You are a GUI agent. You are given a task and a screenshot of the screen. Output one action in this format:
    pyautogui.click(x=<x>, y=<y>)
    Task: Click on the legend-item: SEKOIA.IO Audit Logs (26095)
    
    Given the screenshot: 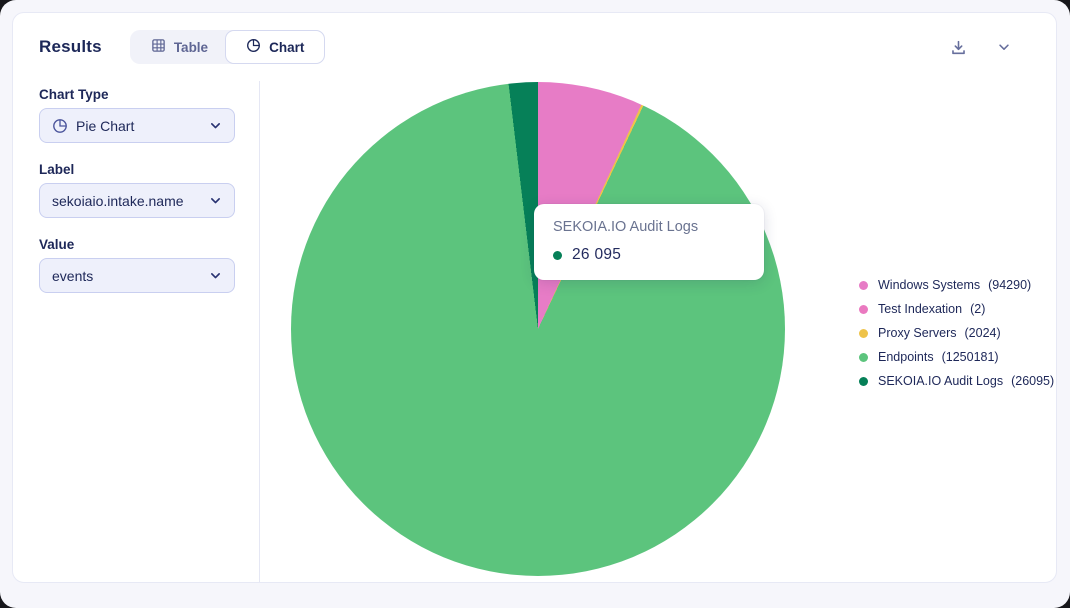 What is the action you would take?
    pyautogui.click(x=956, y=381)
    